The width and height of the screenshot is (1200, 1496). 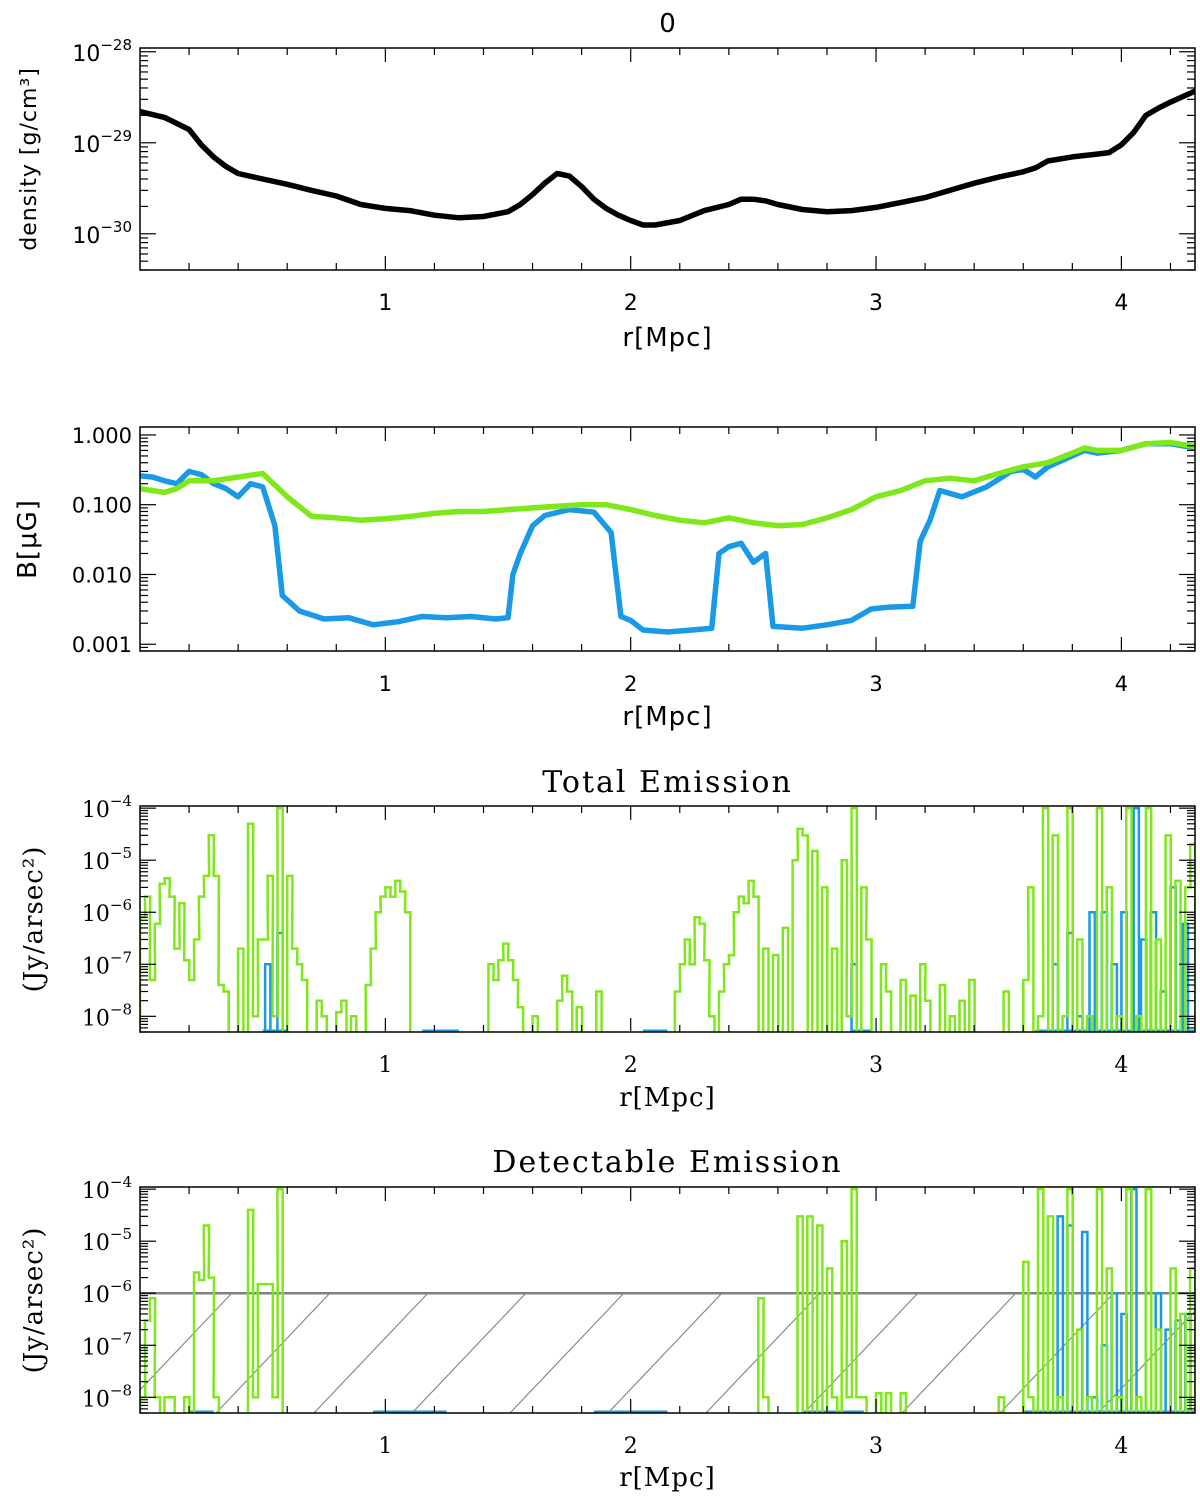 I want to click on y-tick-label: 1.000, so click(x=102, y=436).